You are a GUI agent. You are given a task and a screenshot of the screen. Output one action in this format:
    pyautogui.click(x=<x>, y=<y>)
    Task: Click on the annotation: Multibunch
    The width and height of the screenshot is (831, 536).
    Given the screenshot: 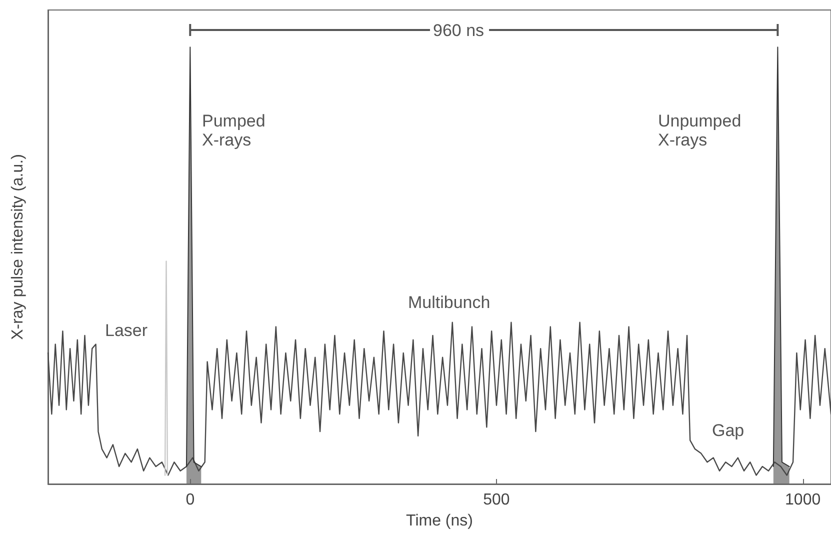 What is the action you would take?
    pyautogui.click(x=449, y=302)
    